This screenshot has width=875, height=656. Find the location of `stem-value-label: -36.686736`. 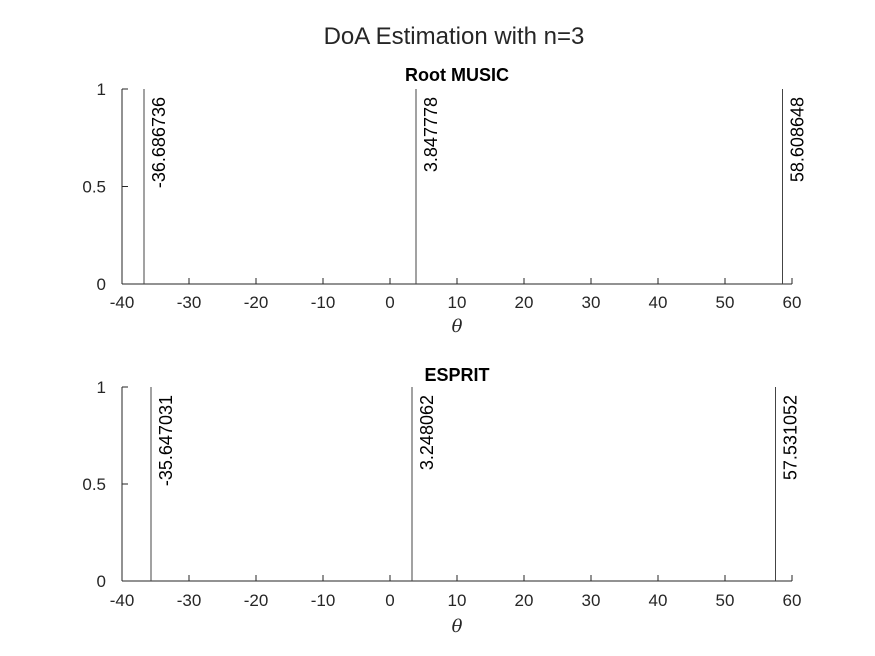

stem-value-label: -36.686736 is located at coordinates (159, 142).